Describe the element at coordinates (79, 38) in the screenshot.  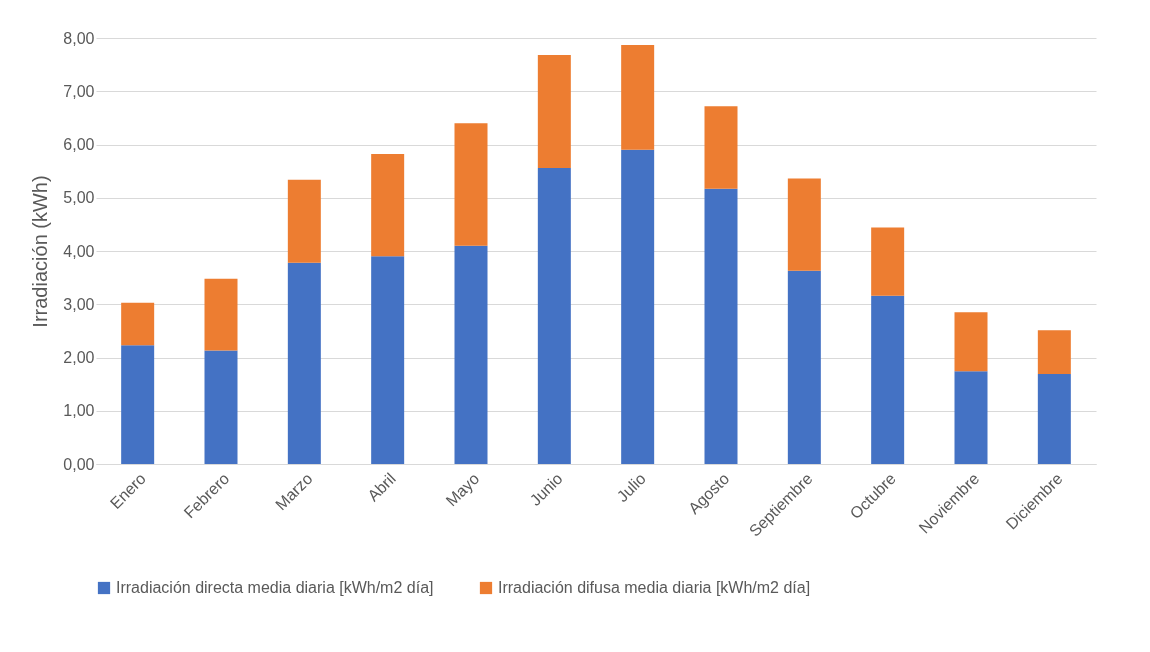
I see `y-tick-label: 8,00` at that location.